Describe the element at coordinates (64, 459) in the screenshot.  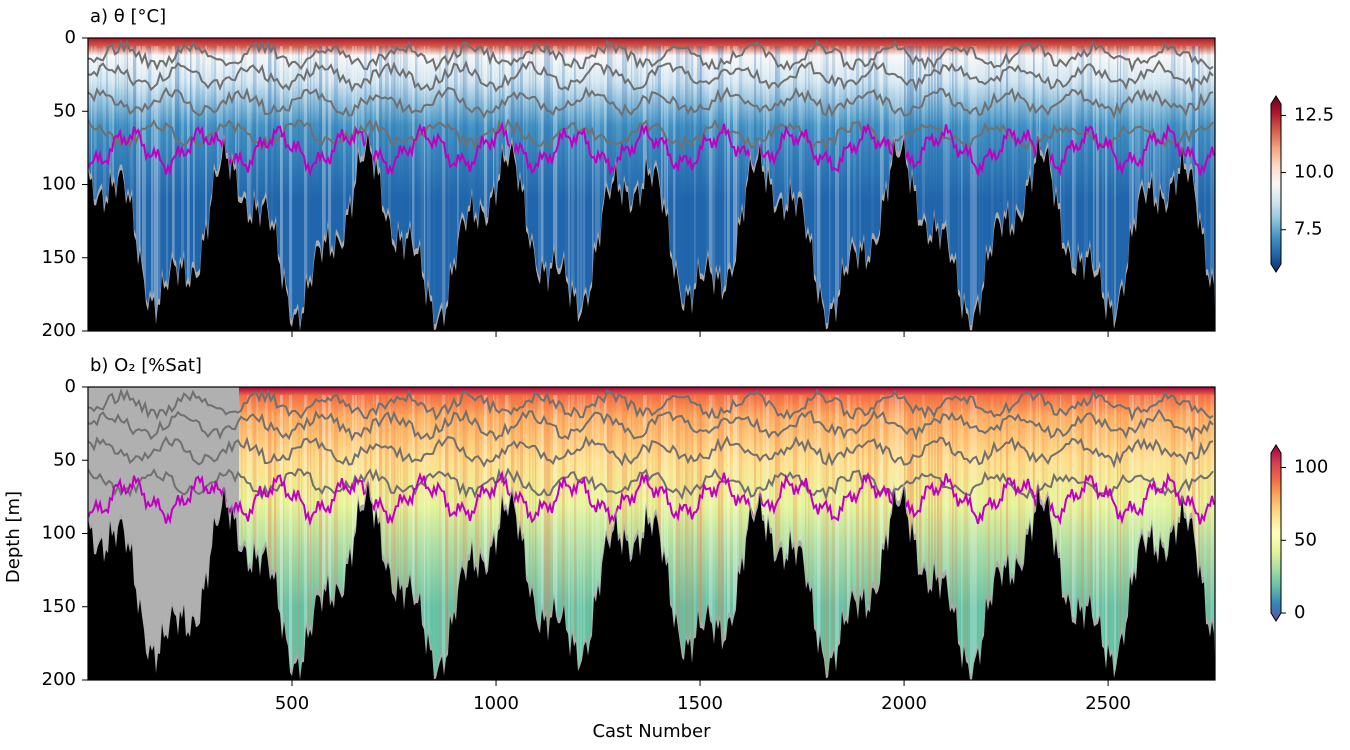
I see `y-tick-label: 50` at that location.